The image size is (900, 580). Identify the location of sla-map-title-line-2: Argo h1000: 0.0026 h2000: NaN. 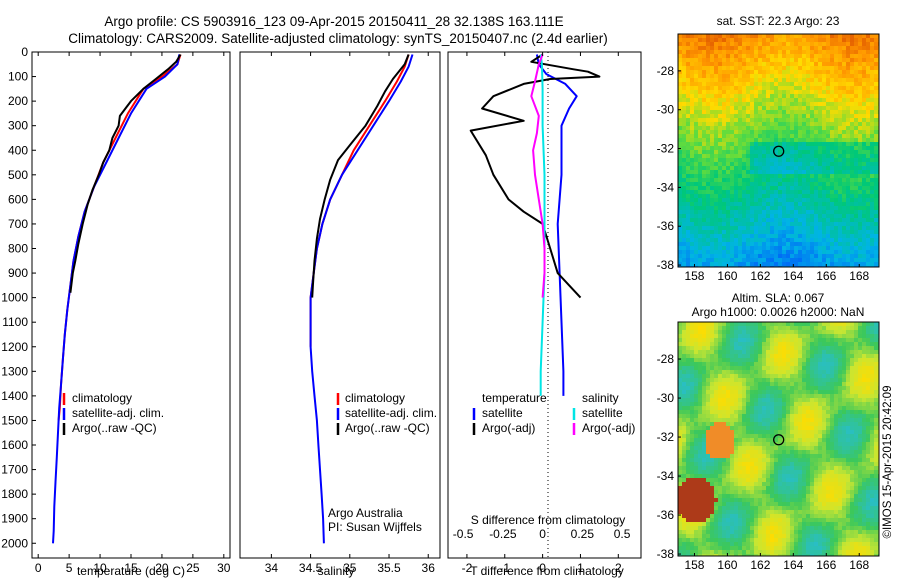
(778, 312).